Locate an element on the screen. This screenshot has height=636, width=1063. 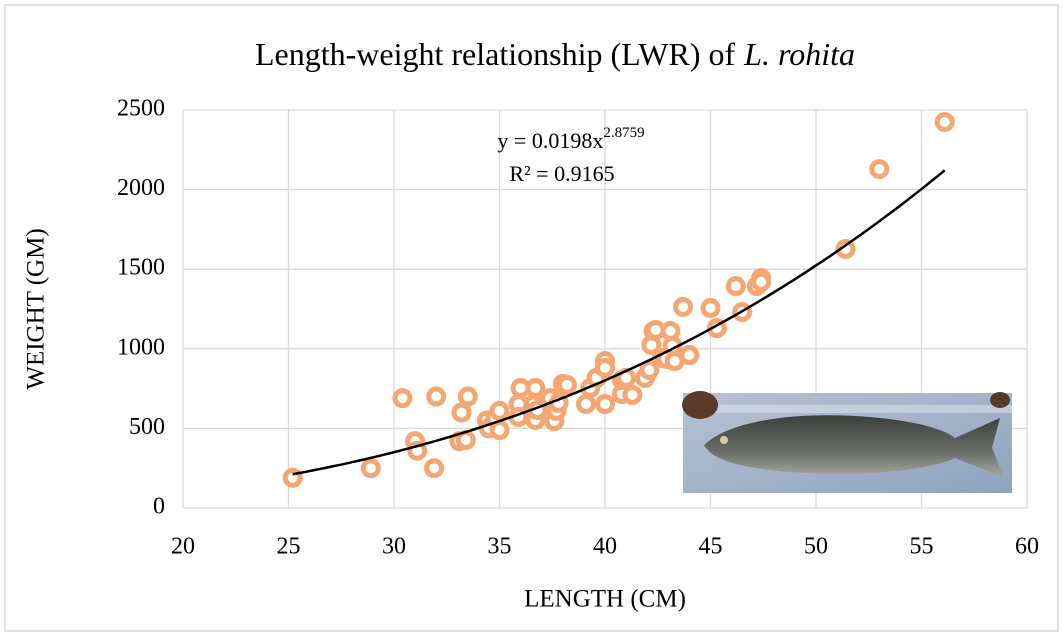
y-tick-label: 2500 is located at coordinates (141, 109).